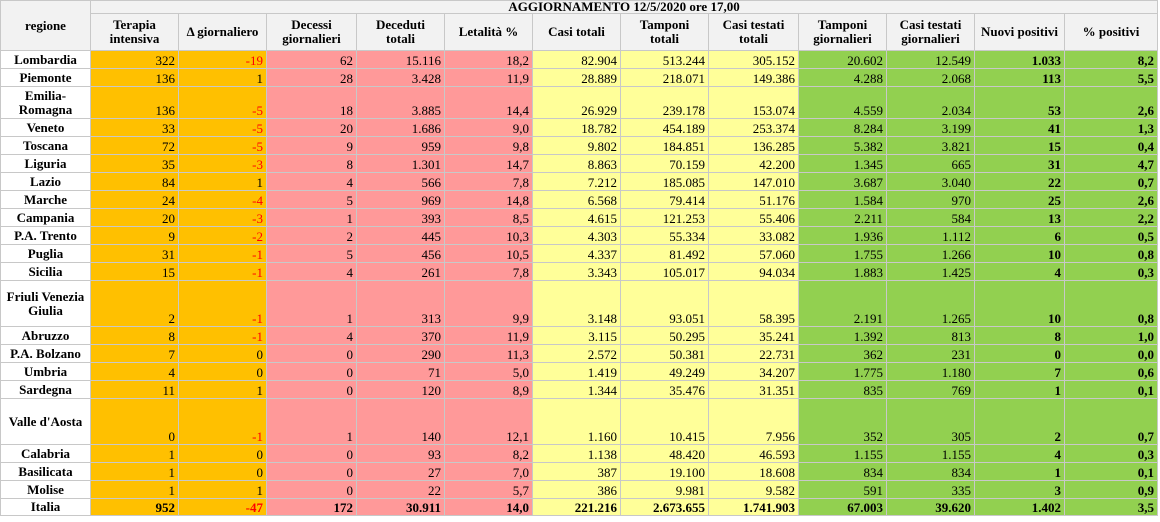 The height and width of the screenshot is (522, 1160). What do you see at coordinates (576, 102) in the screenshot?
I see `cell-casi: 26.929` at bounding box center [576, 102].